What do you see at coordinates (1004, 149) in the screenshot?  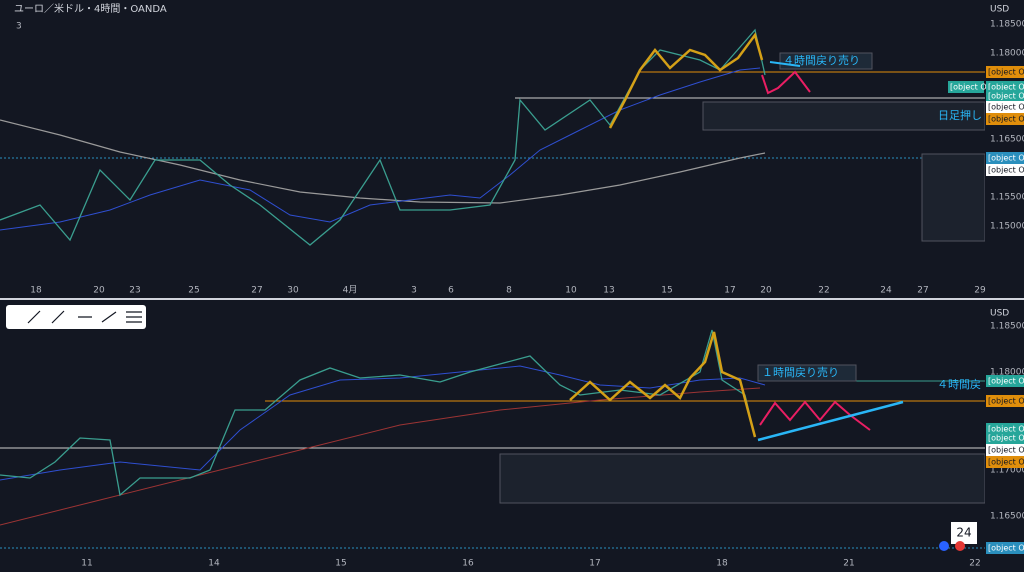 I see `price-axis` at bounding box center [1004, 149].